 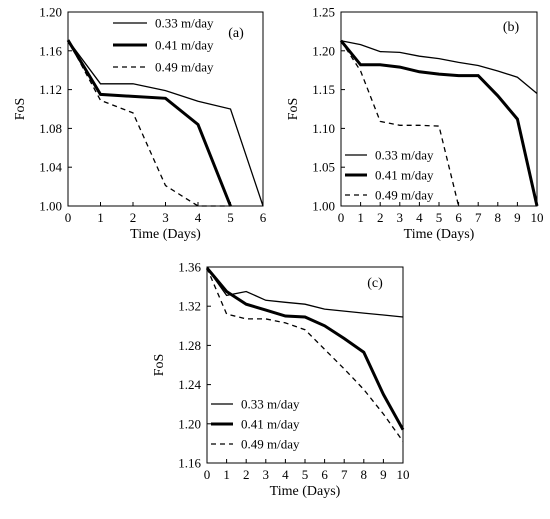 I want to click on y-tick-label: 1.36, so click(x=189, y=267).